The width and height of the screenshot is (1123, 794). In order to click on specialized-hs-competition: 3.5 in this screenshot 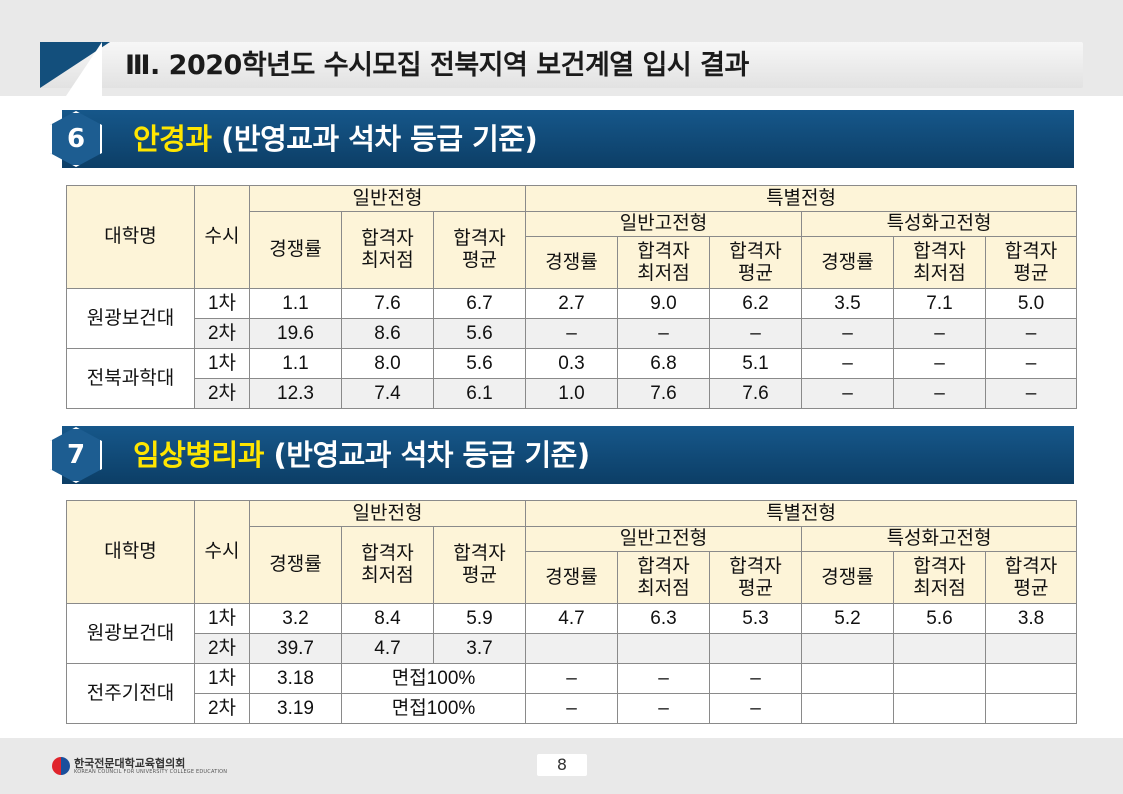, I will do `click(847, 303)`.